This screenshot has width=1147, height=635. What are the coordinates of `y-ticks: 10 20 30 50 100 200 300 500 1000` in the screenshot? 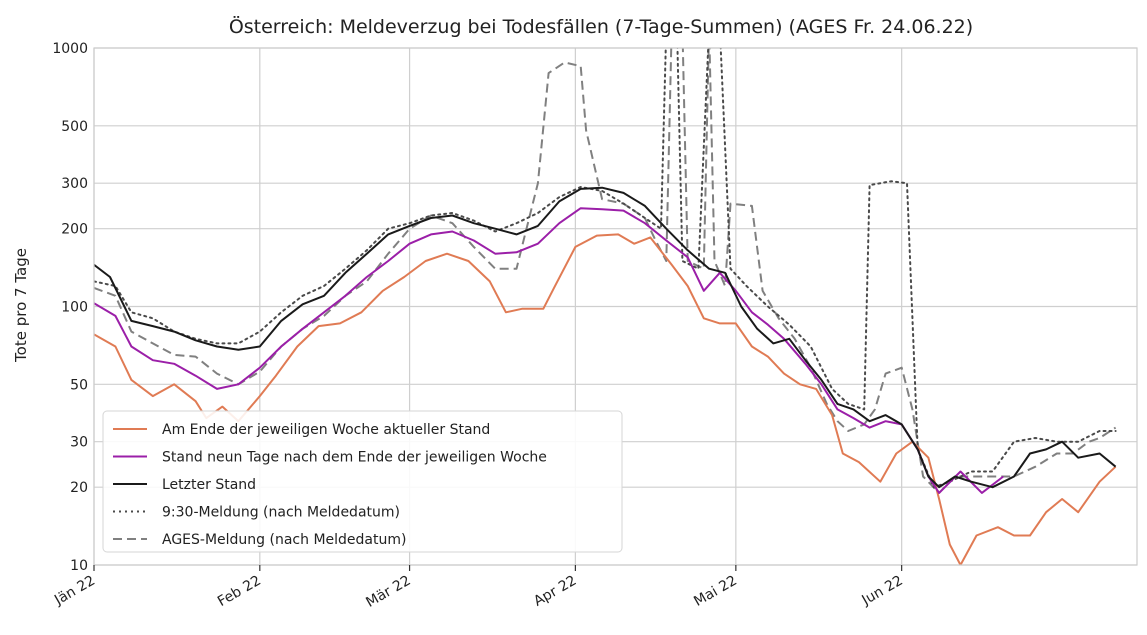 It's located at (70, 307).